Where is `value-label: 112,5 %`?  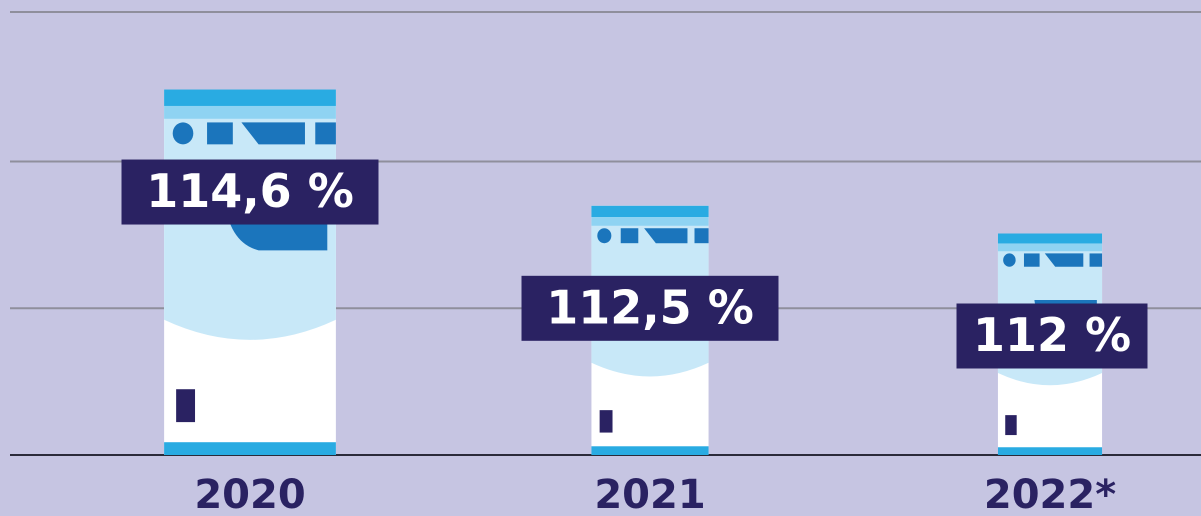
value-label: 112,5 % is located at coordinates (650, 307).